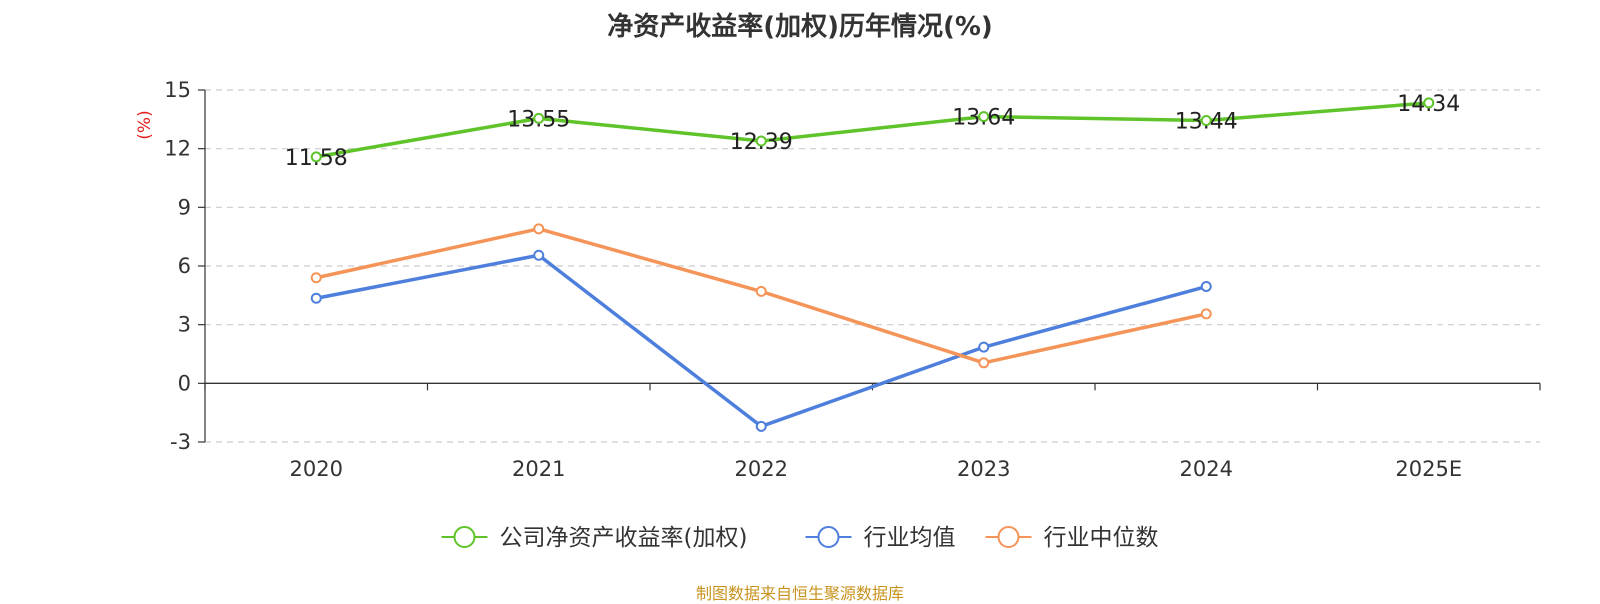 The image size is (1600, 604). Describe the element at coordinates (184, 207) in the screenshot. I see `y-tick-label: 9` at that location.